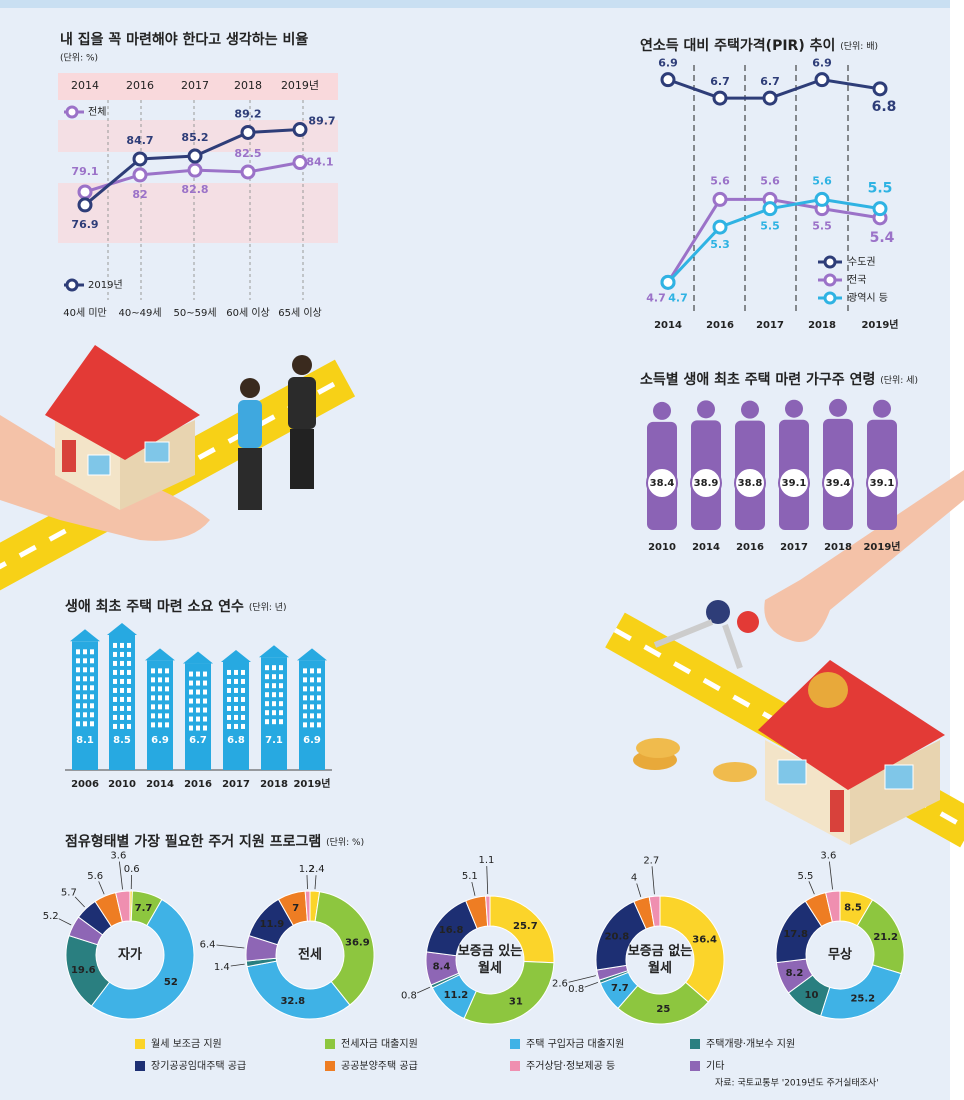  Describe the element at coordinates (456, 995) in the screenshot. I see `data-label: 11.2` at that location.